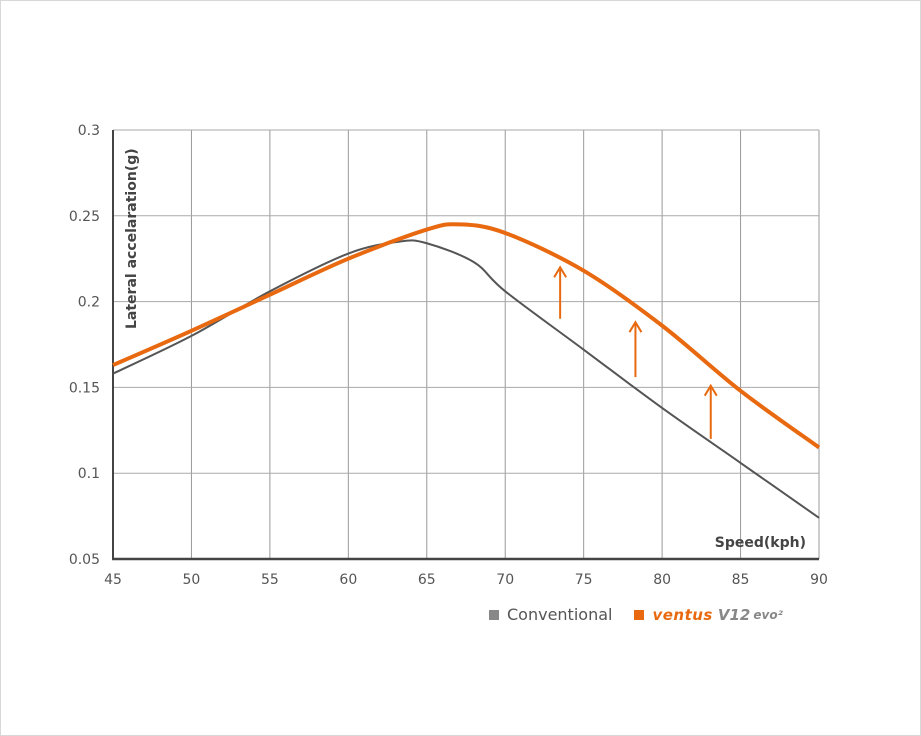  Describe the element at coordinates (270, 580) in the screenshot. I see `x-tick-label: 55` at that location.